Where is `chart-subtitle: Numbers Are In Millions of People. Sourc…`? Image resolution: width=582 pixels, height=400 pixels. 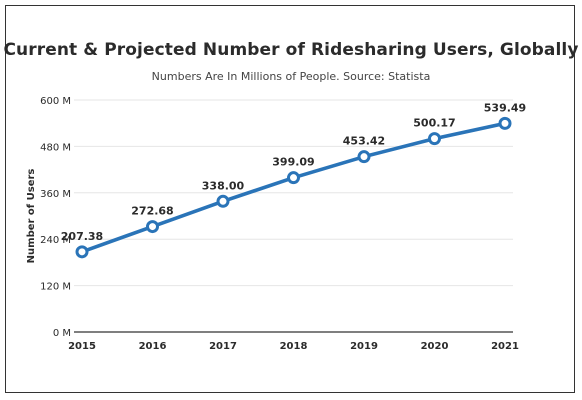 chart-subtitle: Numbers Are In Millions of People. Sourc… is located at coordinates (291, 76).